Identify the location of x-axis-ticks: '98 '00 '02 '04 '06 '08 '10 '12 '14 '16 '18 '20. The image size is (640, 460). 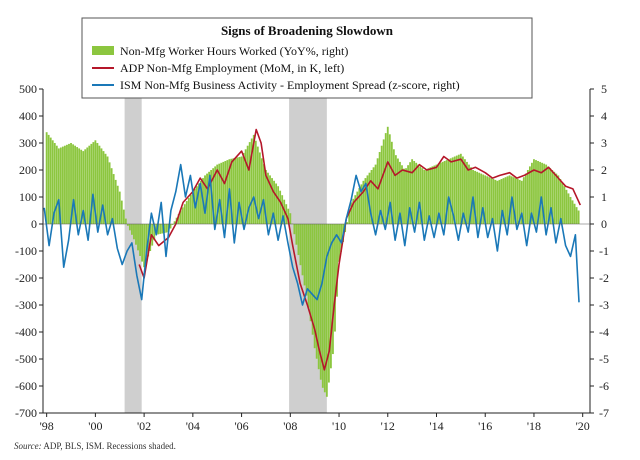
(315, 423).